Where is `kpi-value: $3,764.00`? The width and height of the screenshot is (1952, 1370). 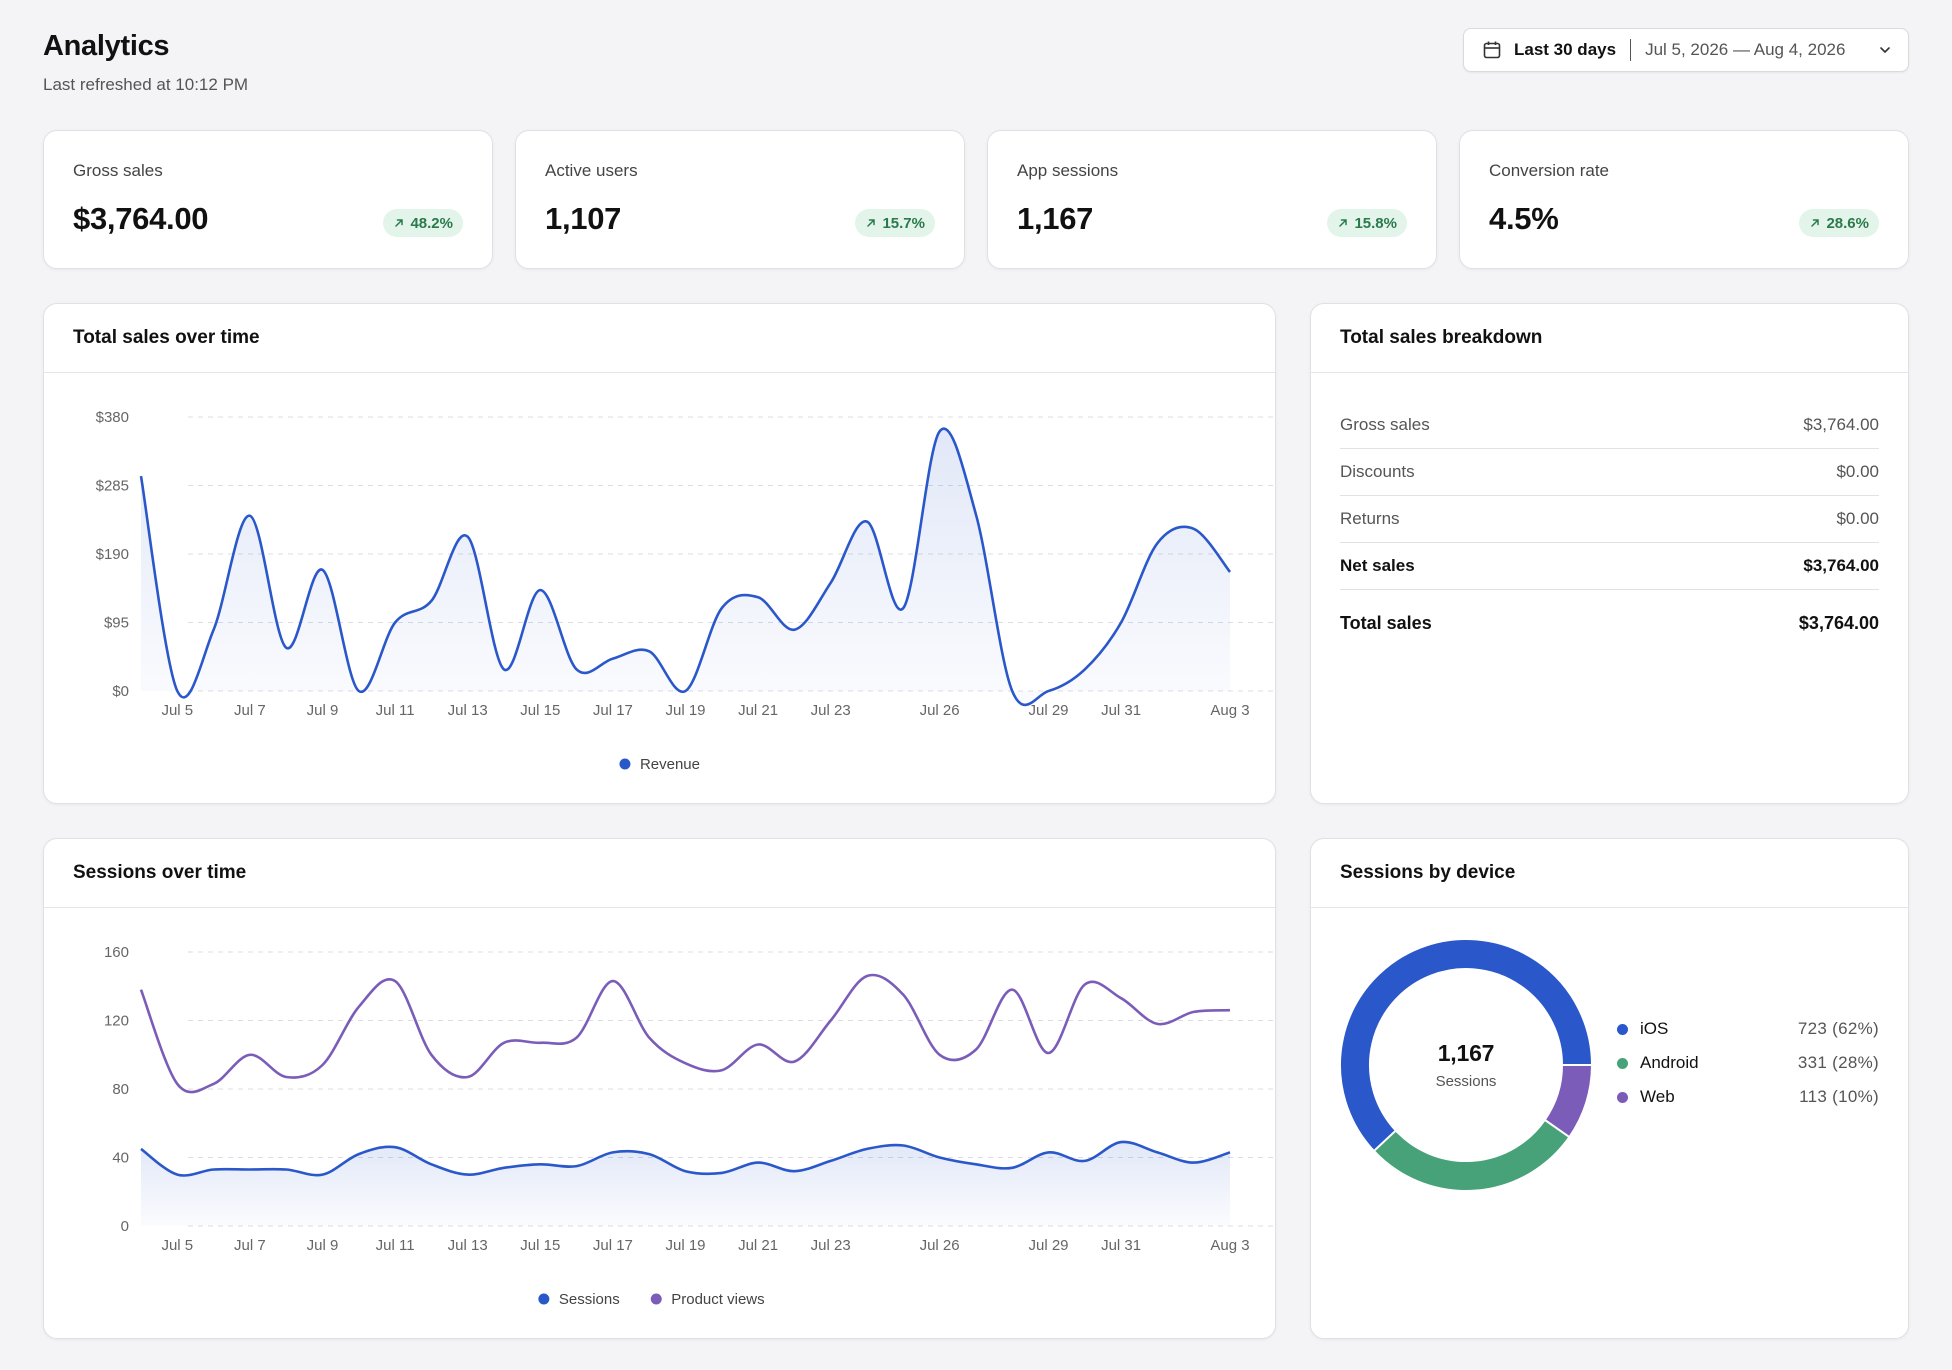 kpi-value: $3,764.00 is located at coordinates (141, 218).